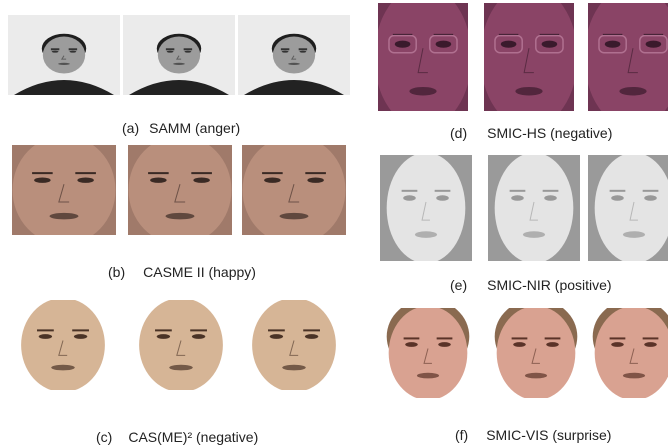 The image size is (668, 446). I want to click on panel-caption: CAS(ME)² (negative), so click(193, 437).